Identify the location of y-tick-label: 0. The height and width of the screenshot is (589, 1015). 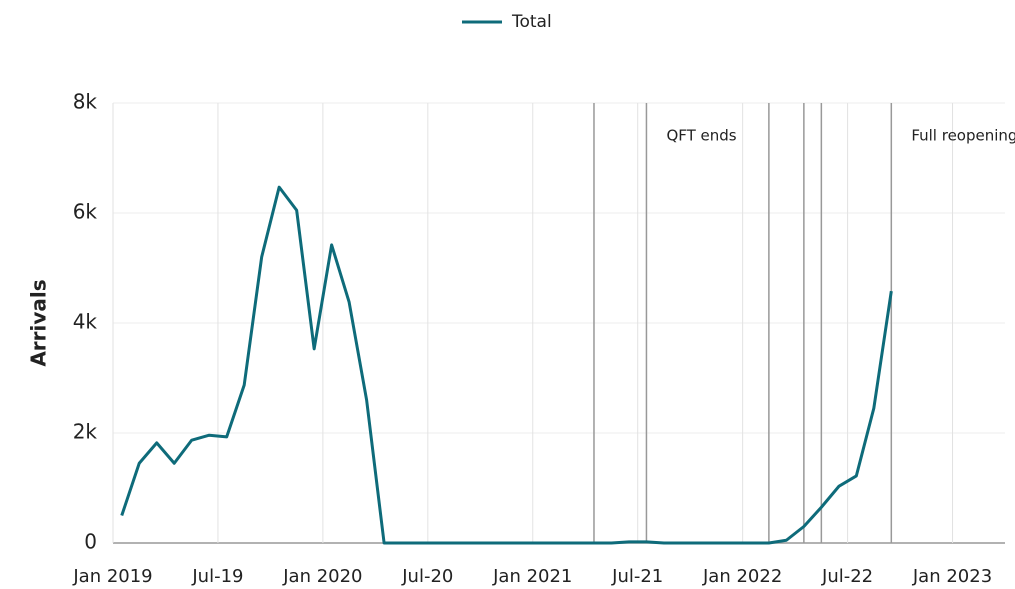
(90, 542).